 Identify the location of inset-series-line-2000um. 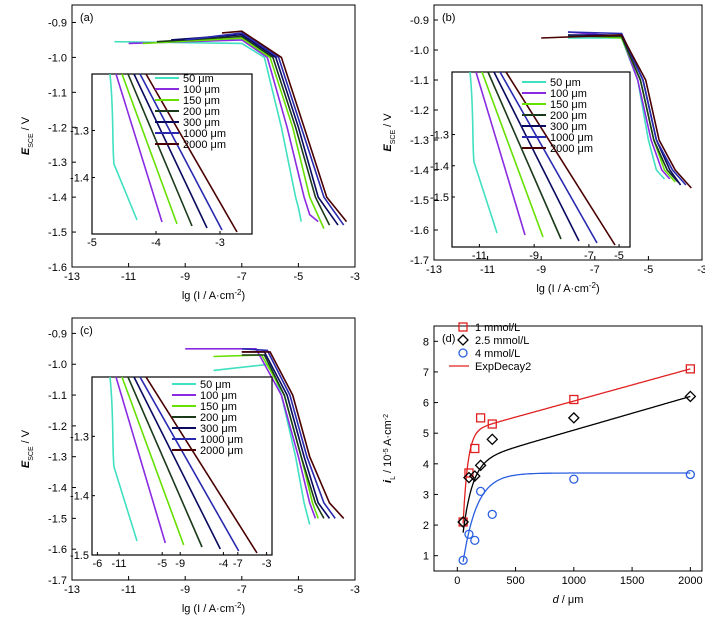
(201, 465).